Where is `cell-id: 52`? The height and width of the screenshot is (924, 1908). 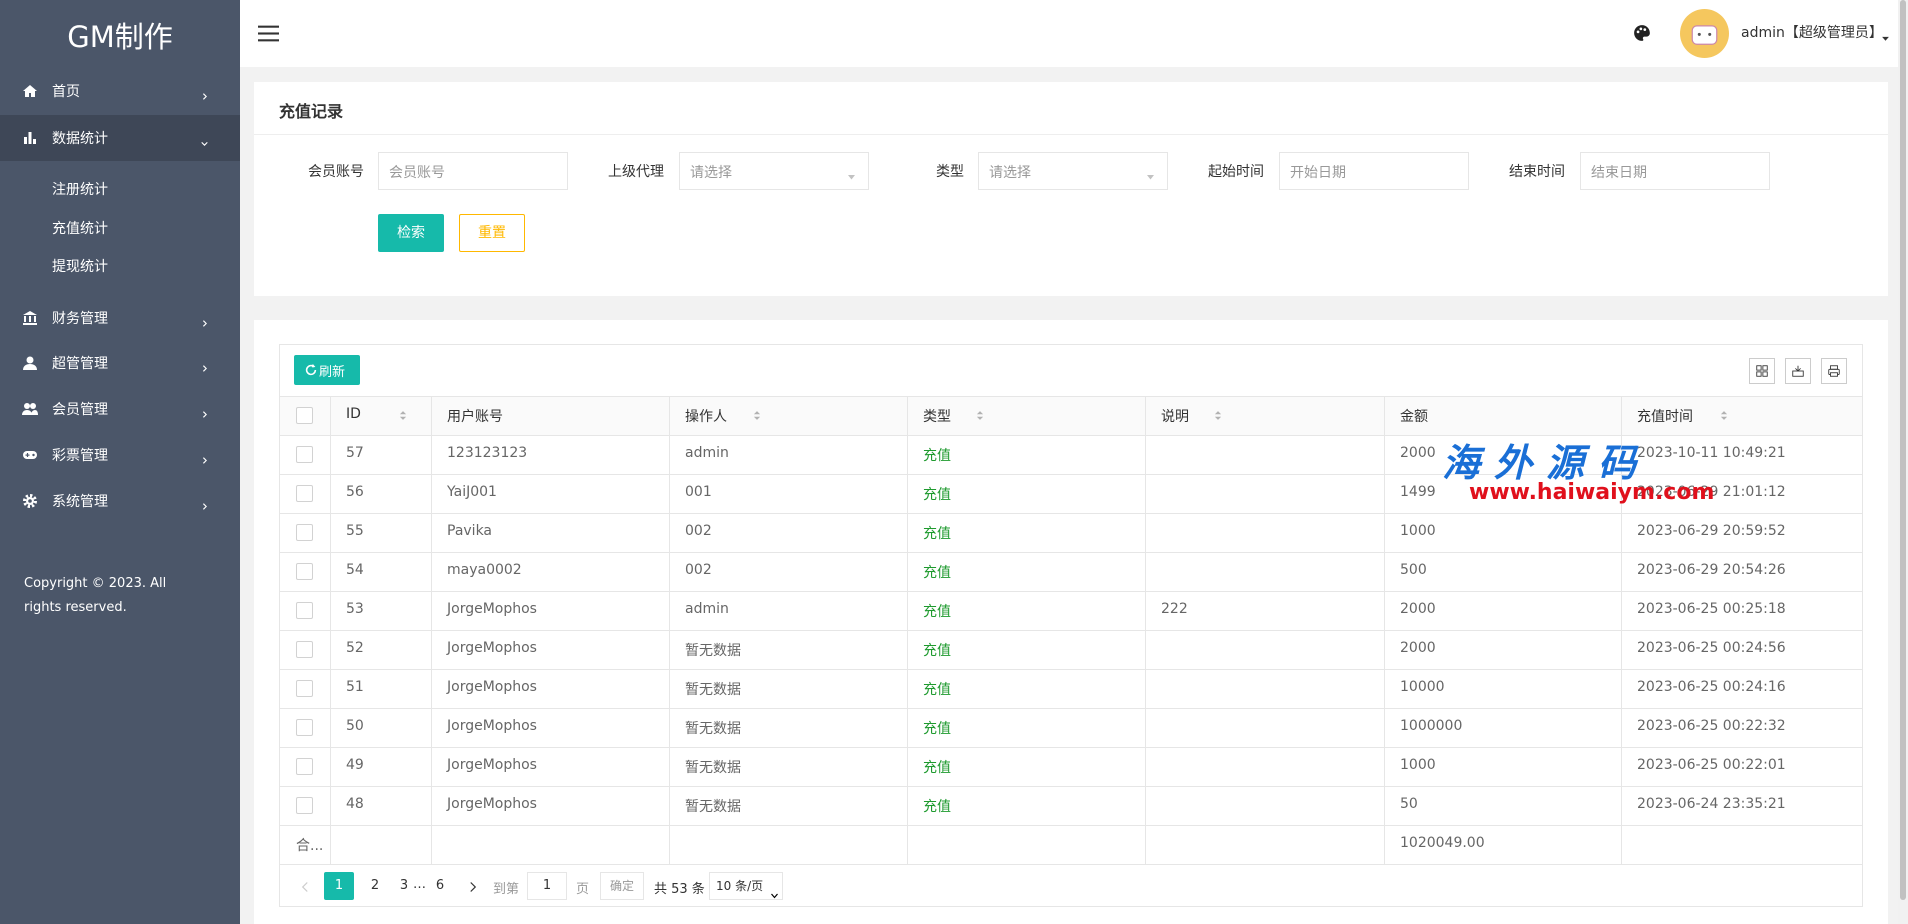 cell-id: 52 is located at coordinates (355, 648).